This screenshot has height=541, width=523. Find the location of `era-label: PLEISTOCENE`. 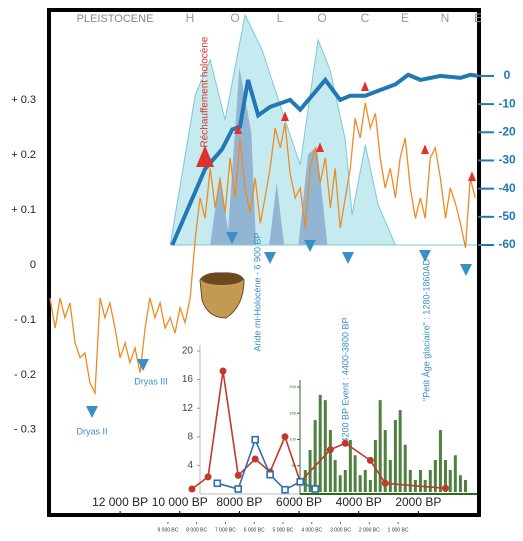

era-label: PLEISTOCENE is located at coordinates (115, 19).